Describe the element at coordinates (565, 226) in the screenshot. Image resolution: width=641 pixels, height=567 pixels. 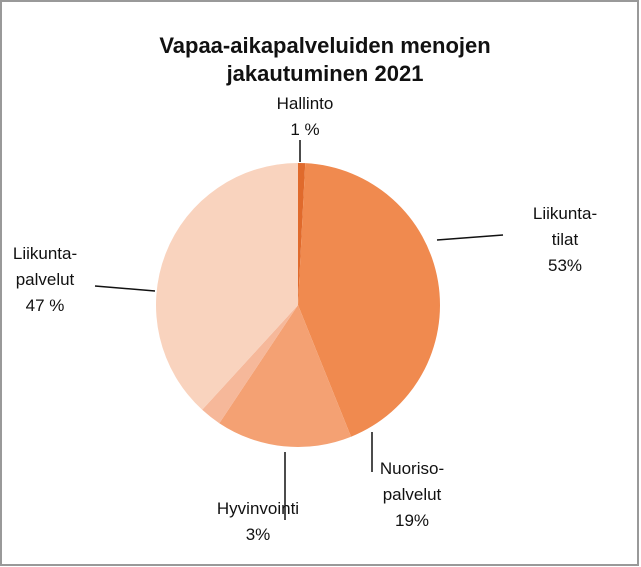
I see `category-label: Liikunta-tilat` at that location.